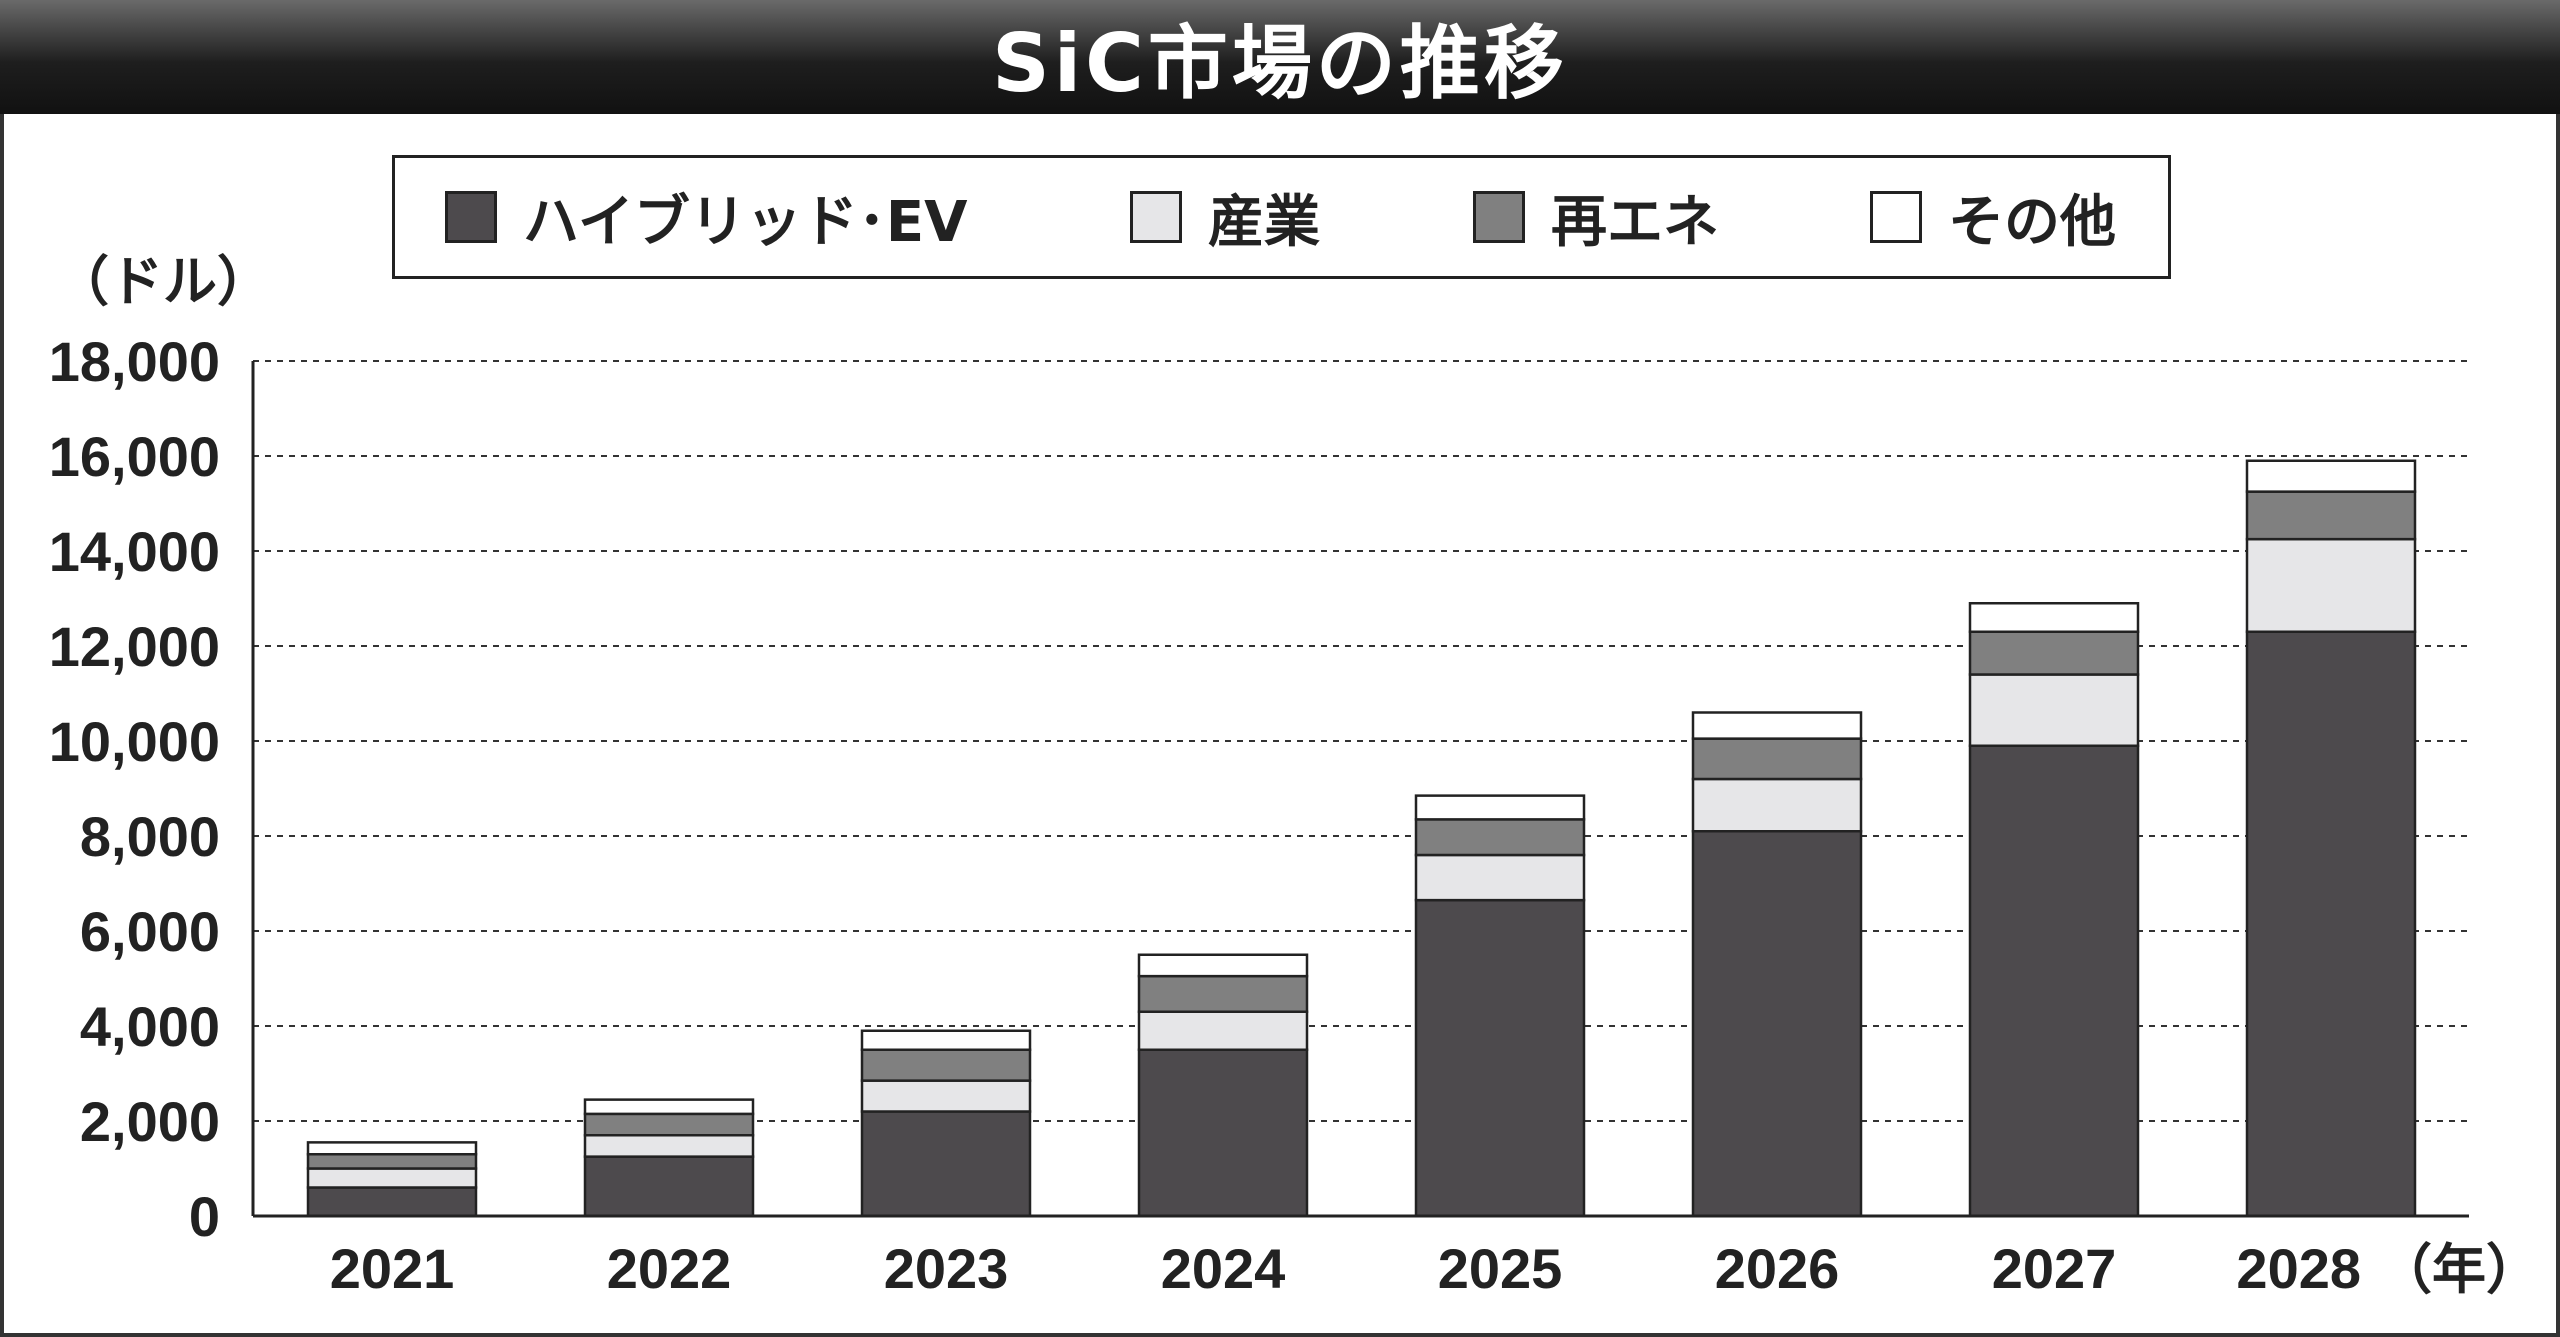 The image size is (2560, 1337). I want to click on x-axis-unit: （年）, so click(2459, 1269).